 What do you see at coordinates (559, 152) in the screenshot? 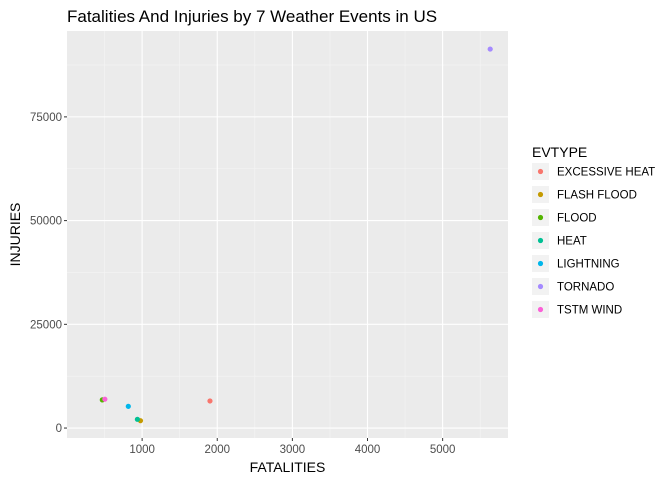
I see `legend-title: EVTYPE` at bounding box center [559, 152].